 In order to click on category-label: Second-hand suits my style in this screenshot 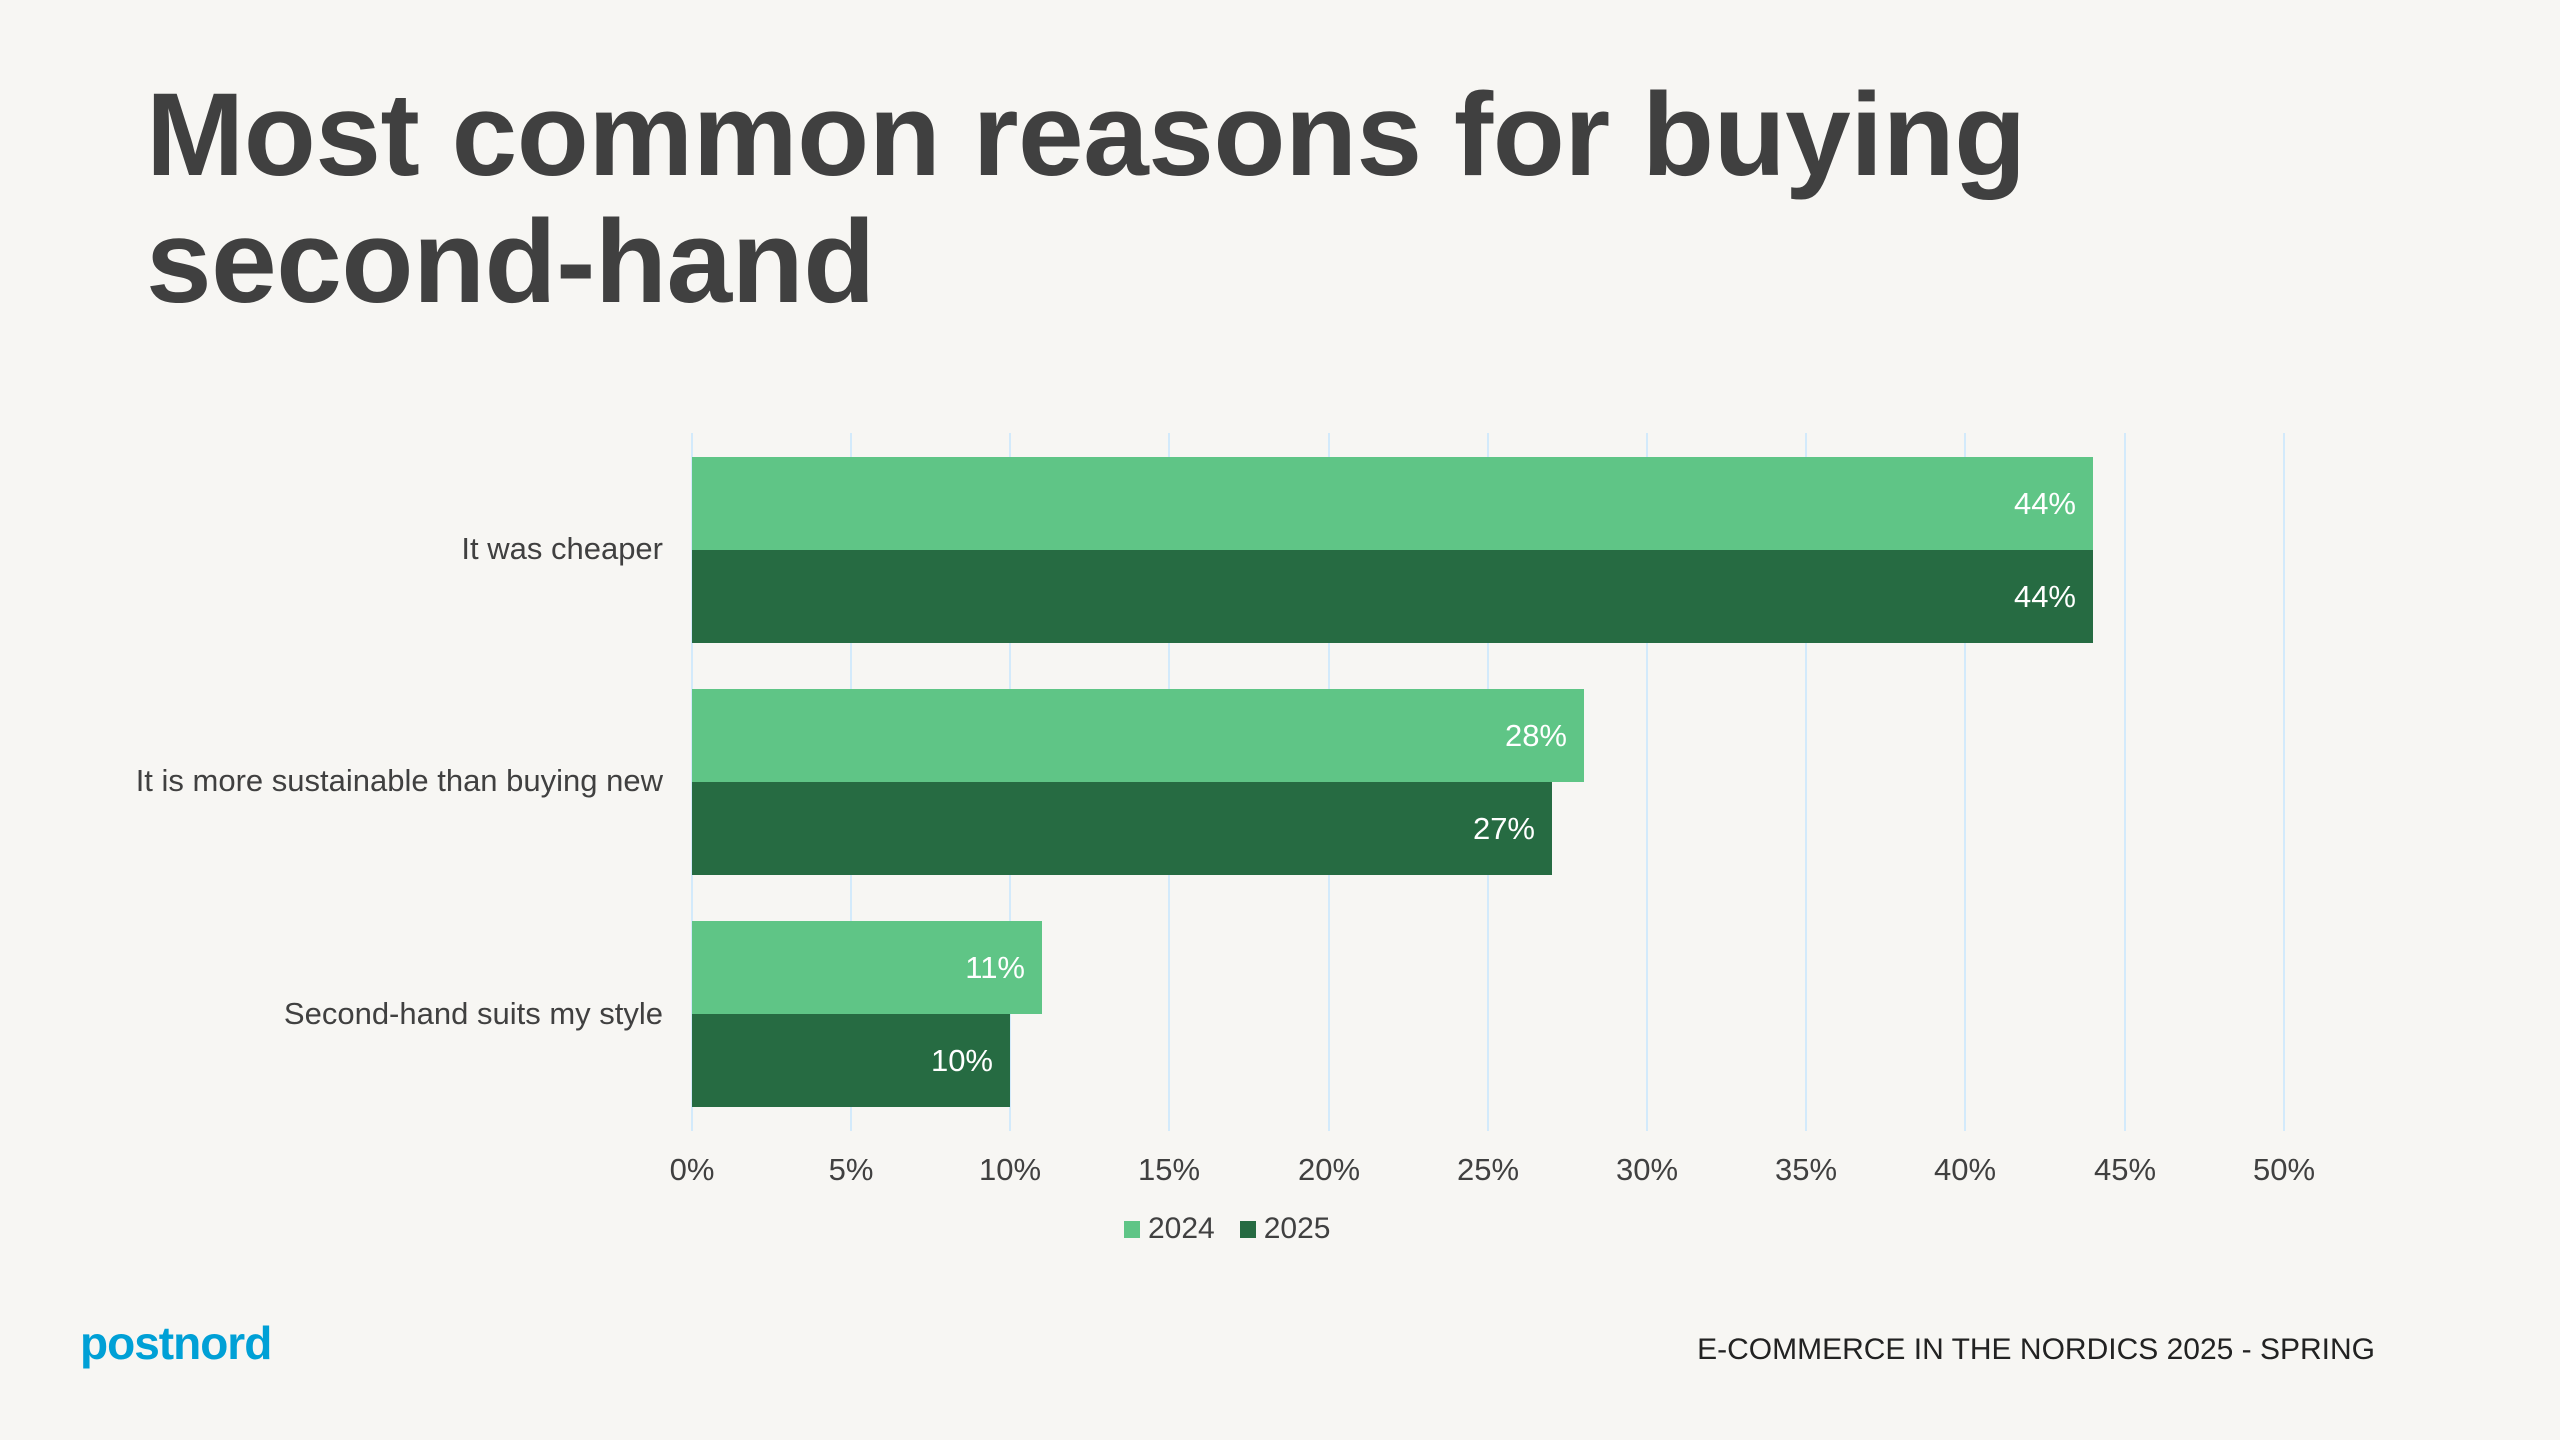, I will do `click(473, 1013)`.